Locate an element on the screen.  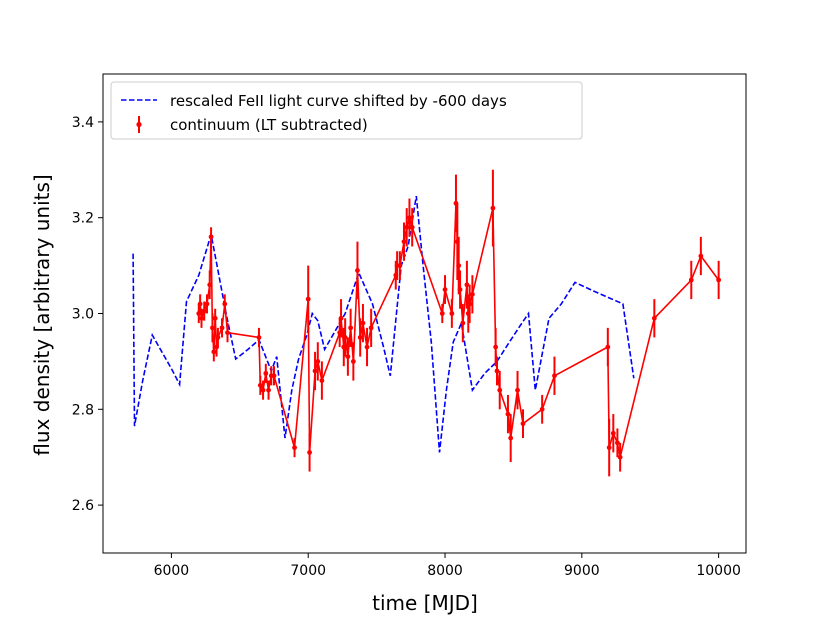
y-tick-label: 3.0 is located at coordinates (83, 315).